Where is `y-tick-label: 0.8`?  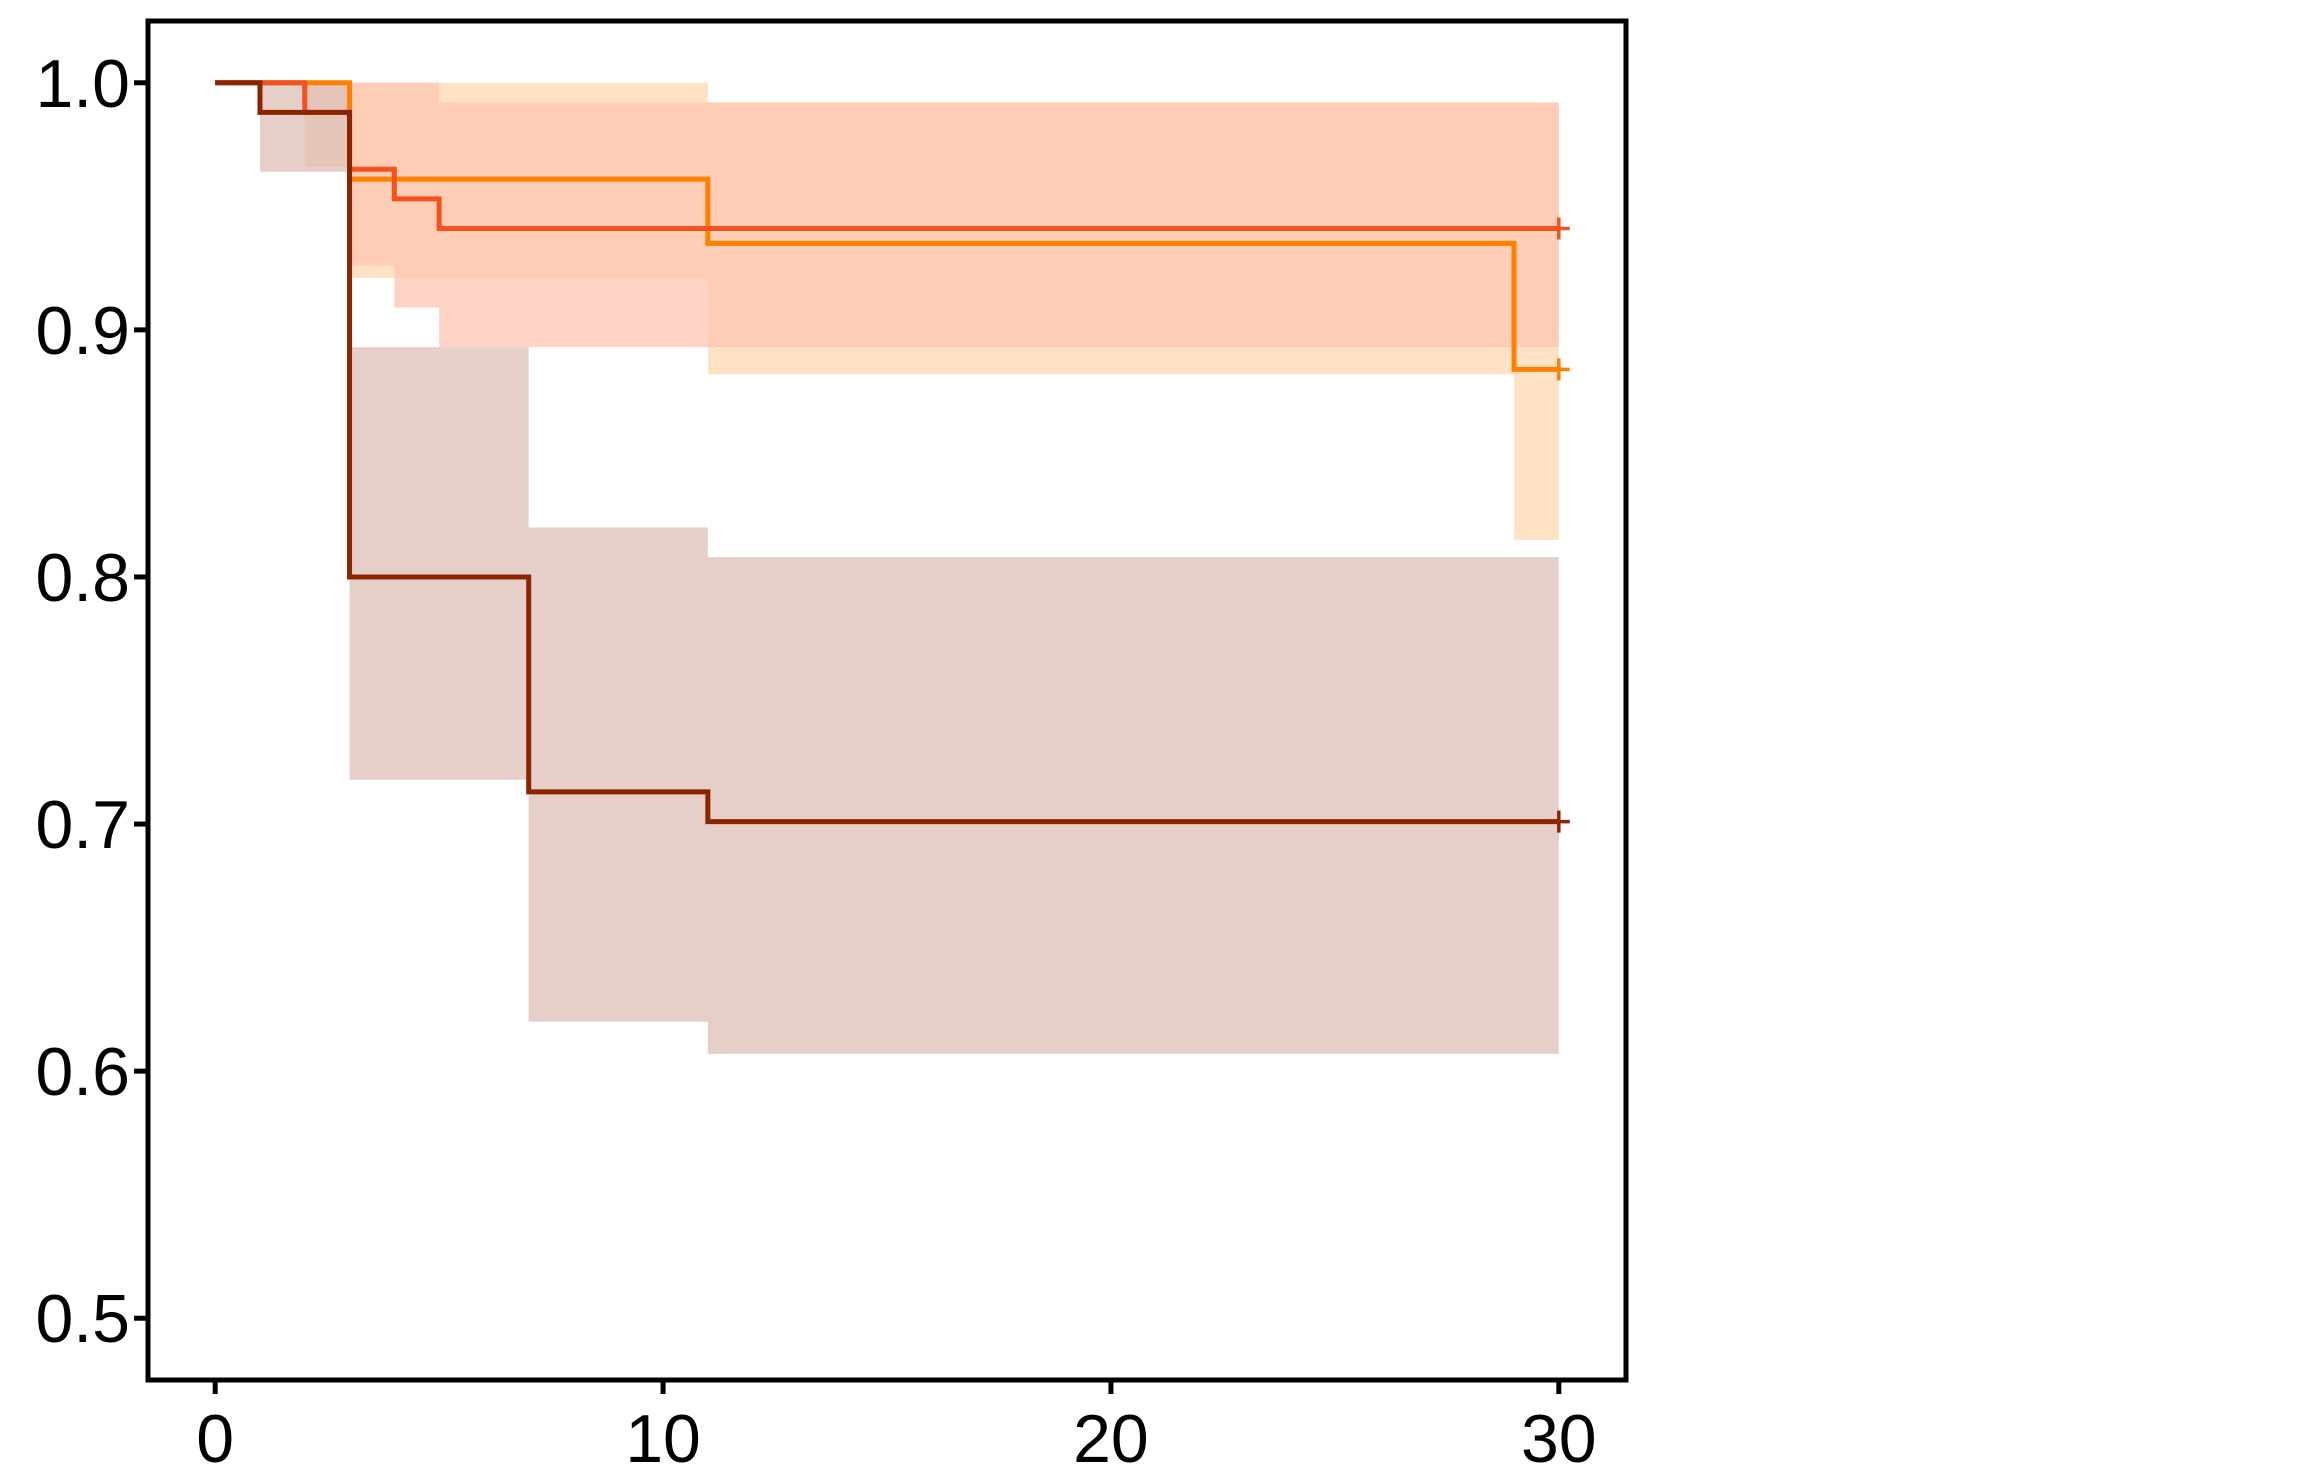
y-tick-label: 0.8 is located at coordinates (82, 578).